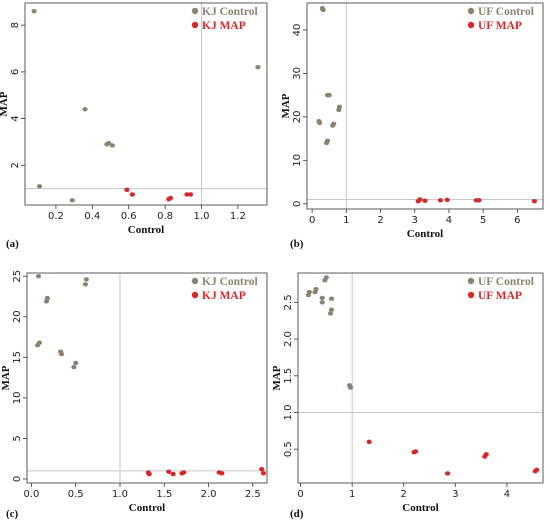 This screenshot has width=550, height=525. I want to click on y-tick-label: 4, so click(15, 118).